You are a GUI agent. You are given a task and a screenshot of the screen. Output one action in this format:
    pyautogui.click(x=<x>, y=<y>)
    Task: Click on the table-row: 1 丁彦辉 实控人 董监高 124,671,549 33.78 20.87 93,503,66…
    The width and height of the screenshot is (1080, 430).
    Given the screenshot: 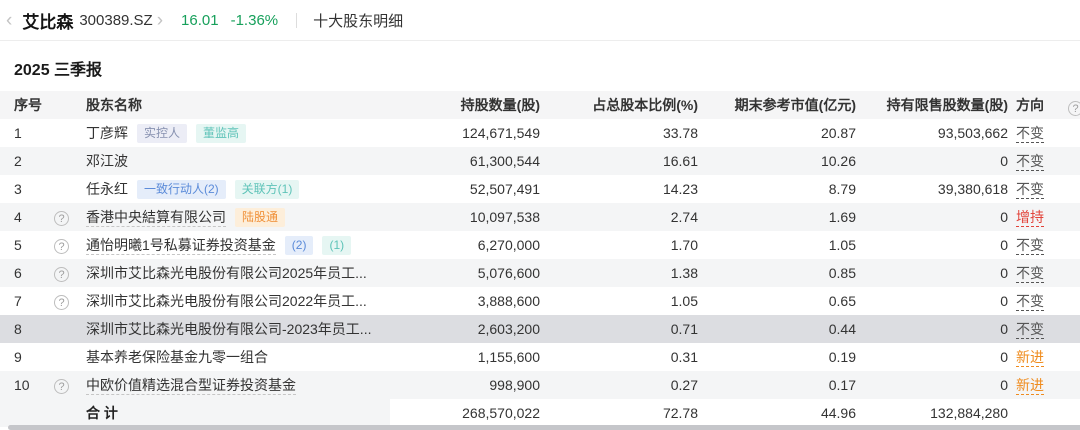 What is the action you would take?
    pyautogui.click(x=540, y=133)
    